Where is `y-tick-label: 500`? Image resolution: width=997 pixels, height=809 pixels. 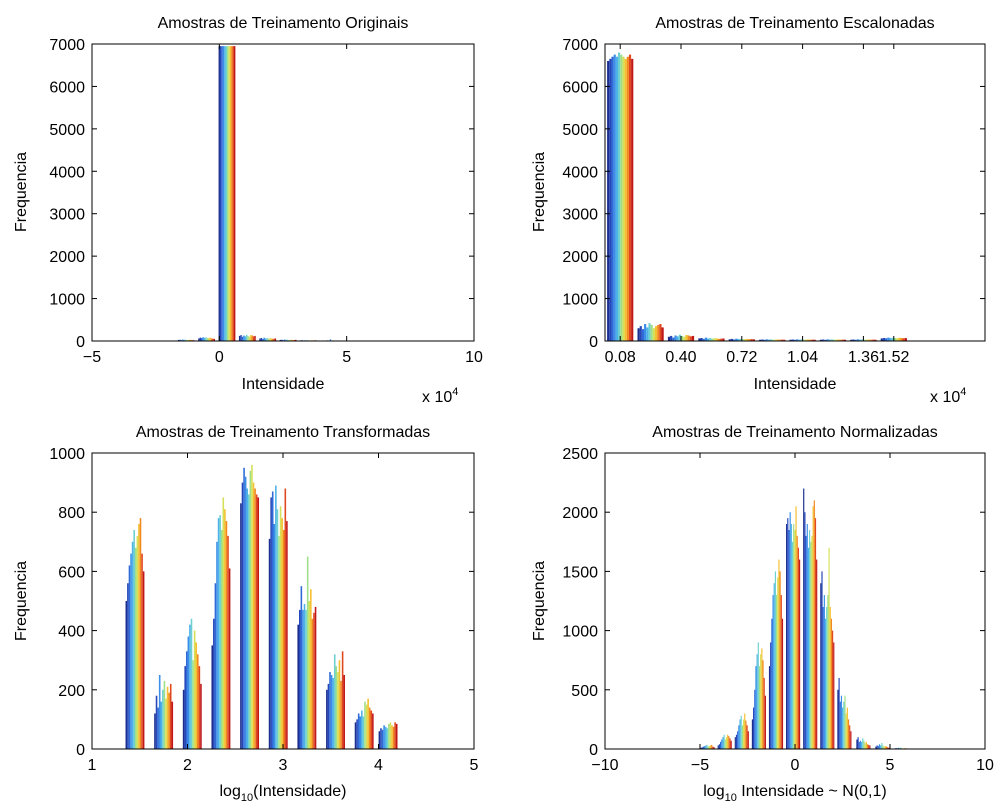
y-tick-label: 500 is located at coordinates (584, 691).